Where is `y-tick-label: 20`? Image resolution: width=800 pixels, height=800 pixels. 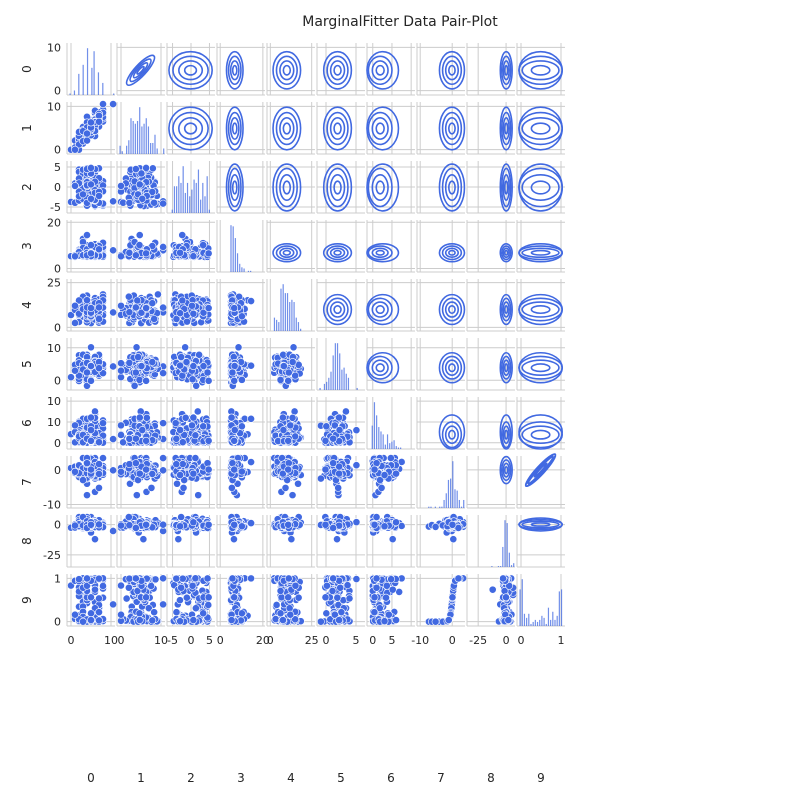
y-tick-label: 20 is located at coordinates (54, 222).